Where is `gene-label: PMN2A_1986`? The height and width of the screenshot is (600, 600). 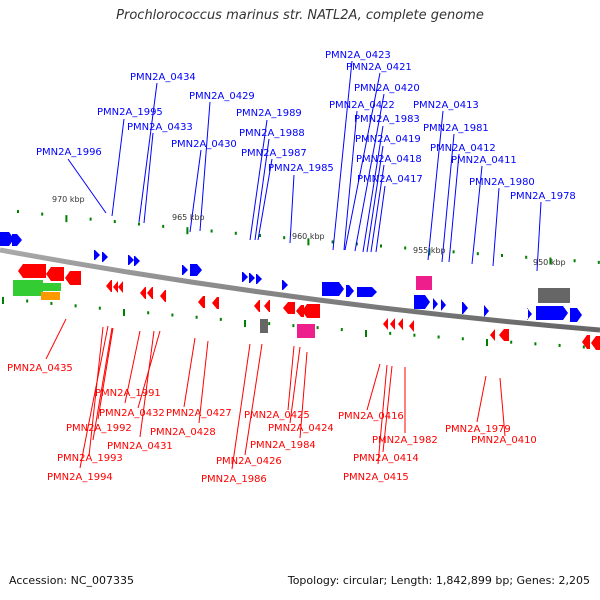
gene-label: PMN2A_1986 is located at coordinates (234, 479).